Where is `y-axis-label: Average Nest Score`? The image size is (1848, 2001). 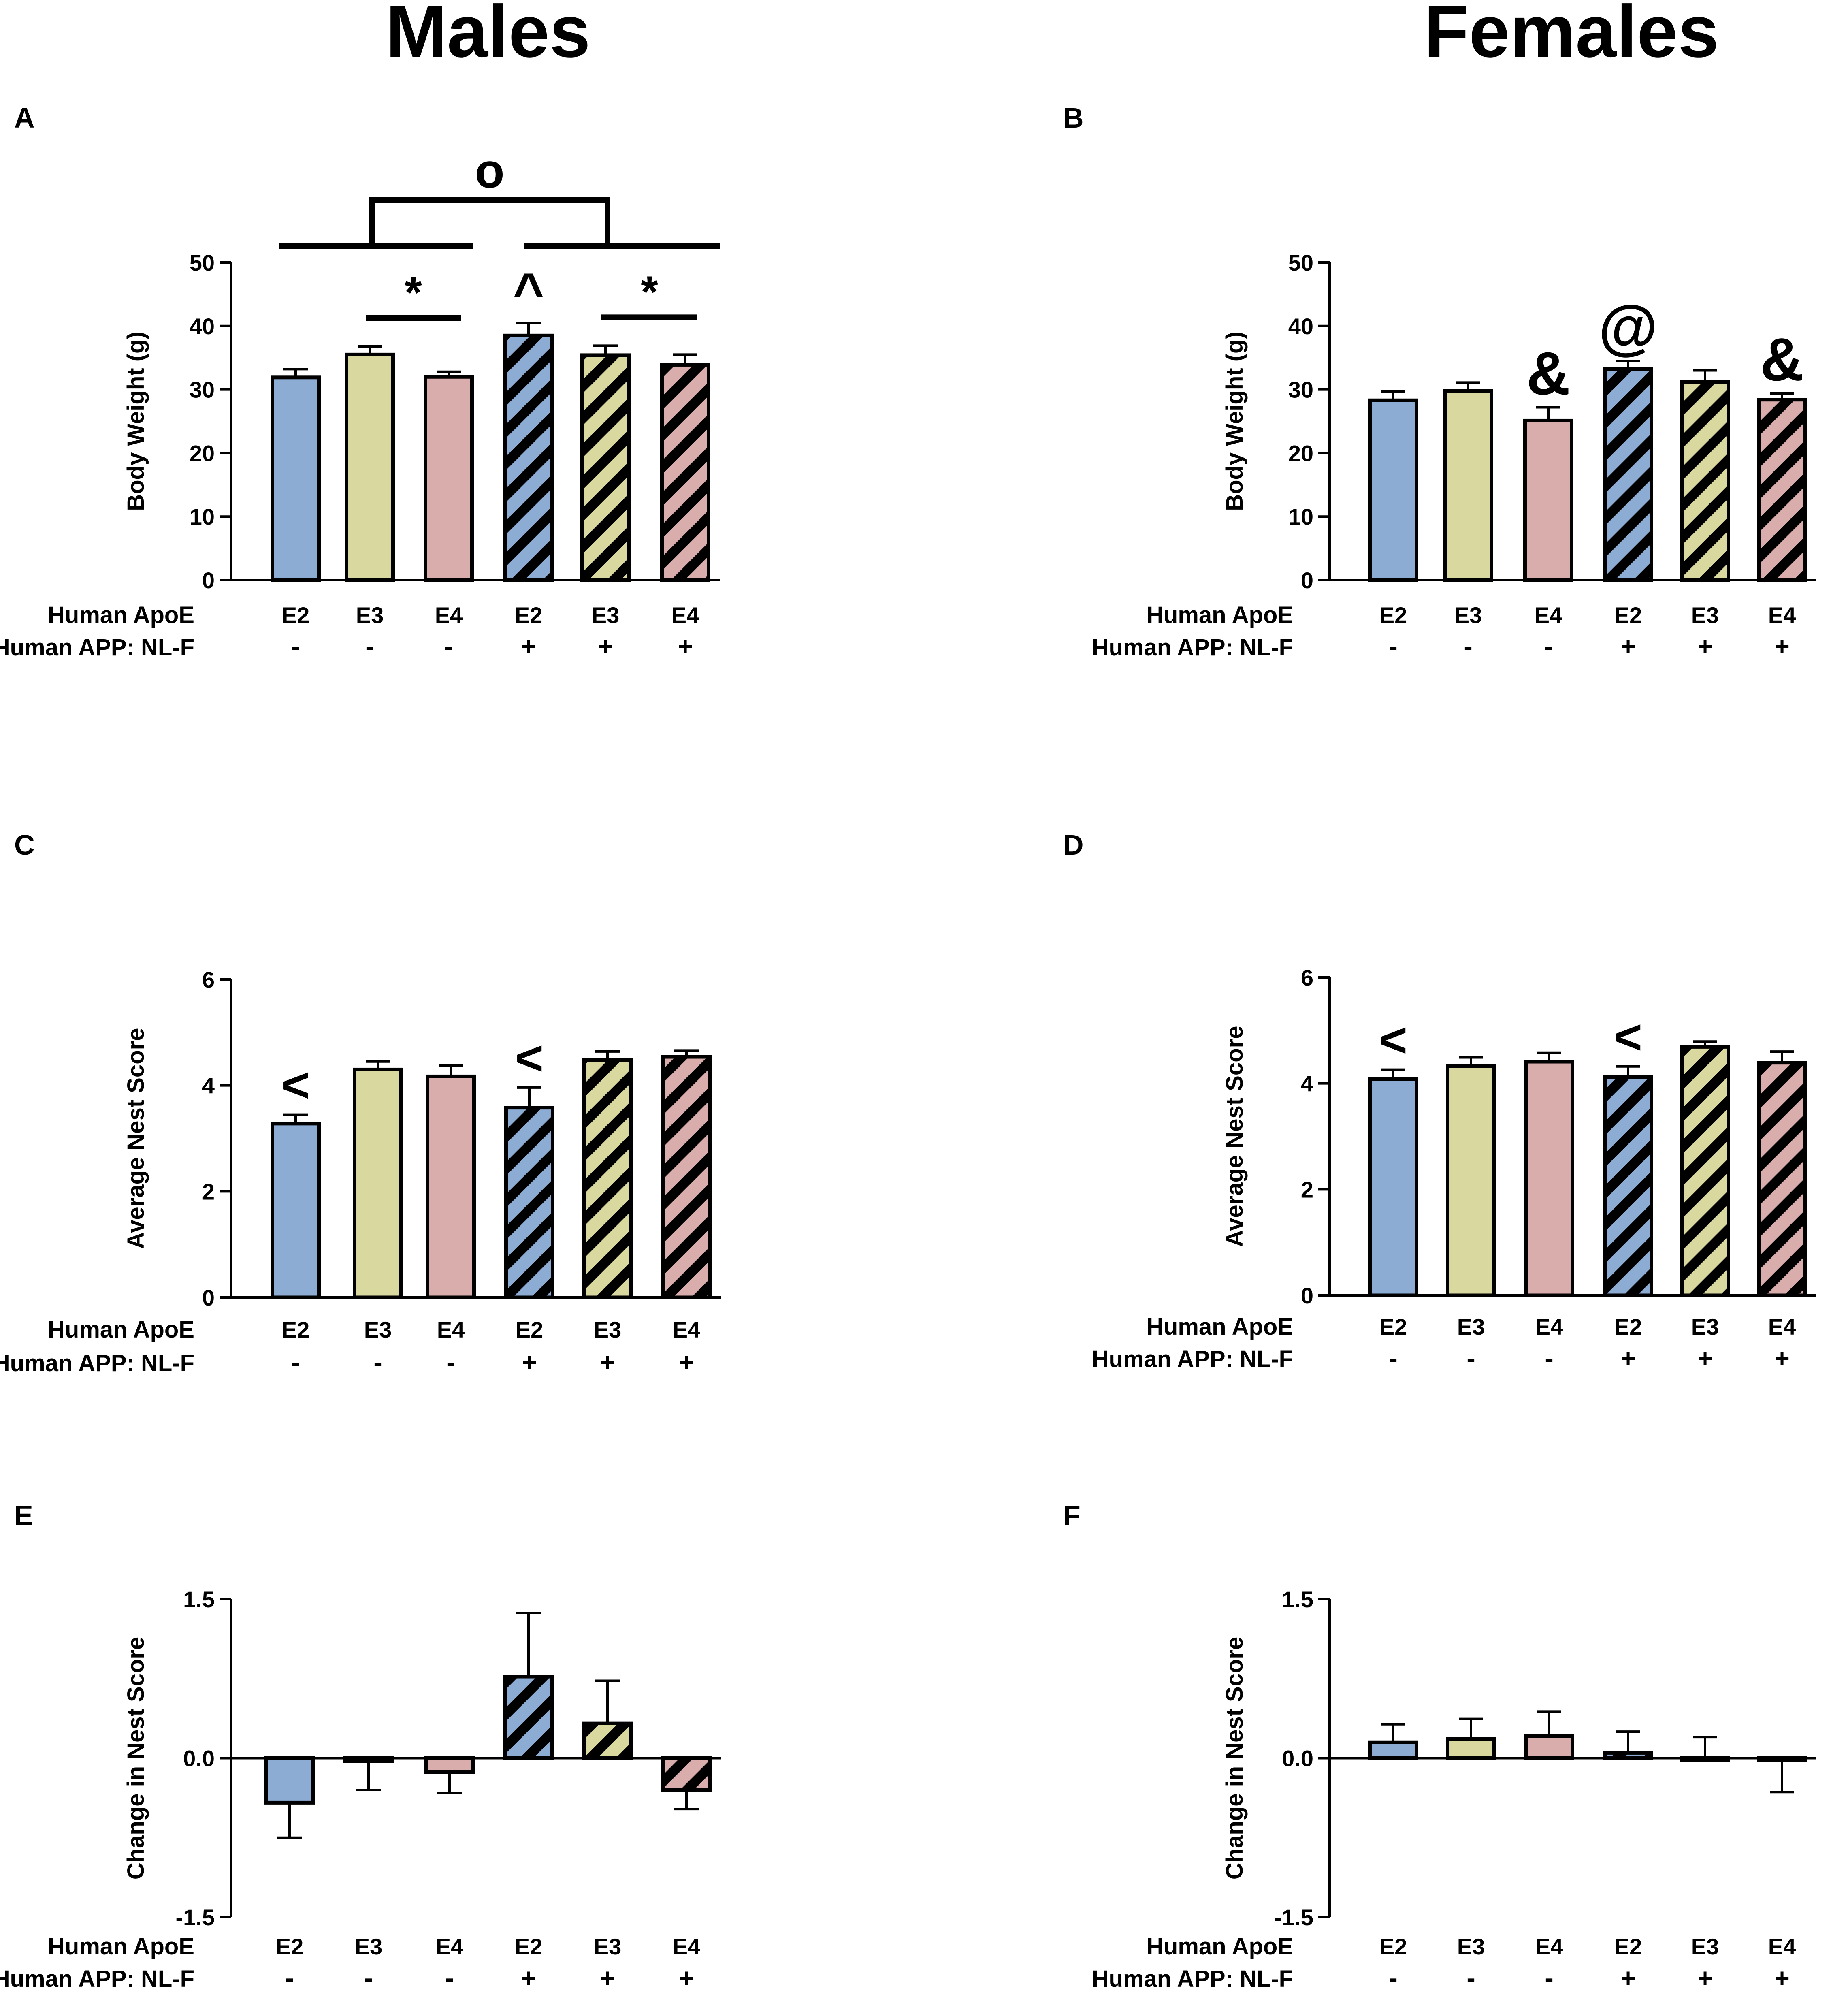
y-axis-label: Average Nest Score is located at coordinates (136, 1138).